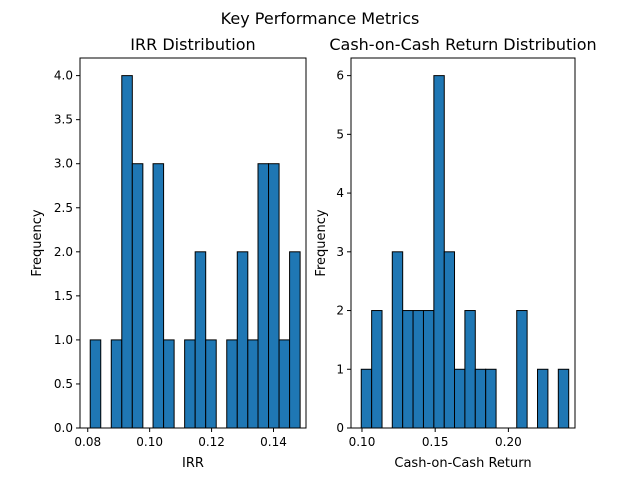 The height and width of the screenshot is (480, 640). Describe the element at coordinates (508, 442) in the screenshot. I see `coc-x-tick-label: 0.20` at that location.